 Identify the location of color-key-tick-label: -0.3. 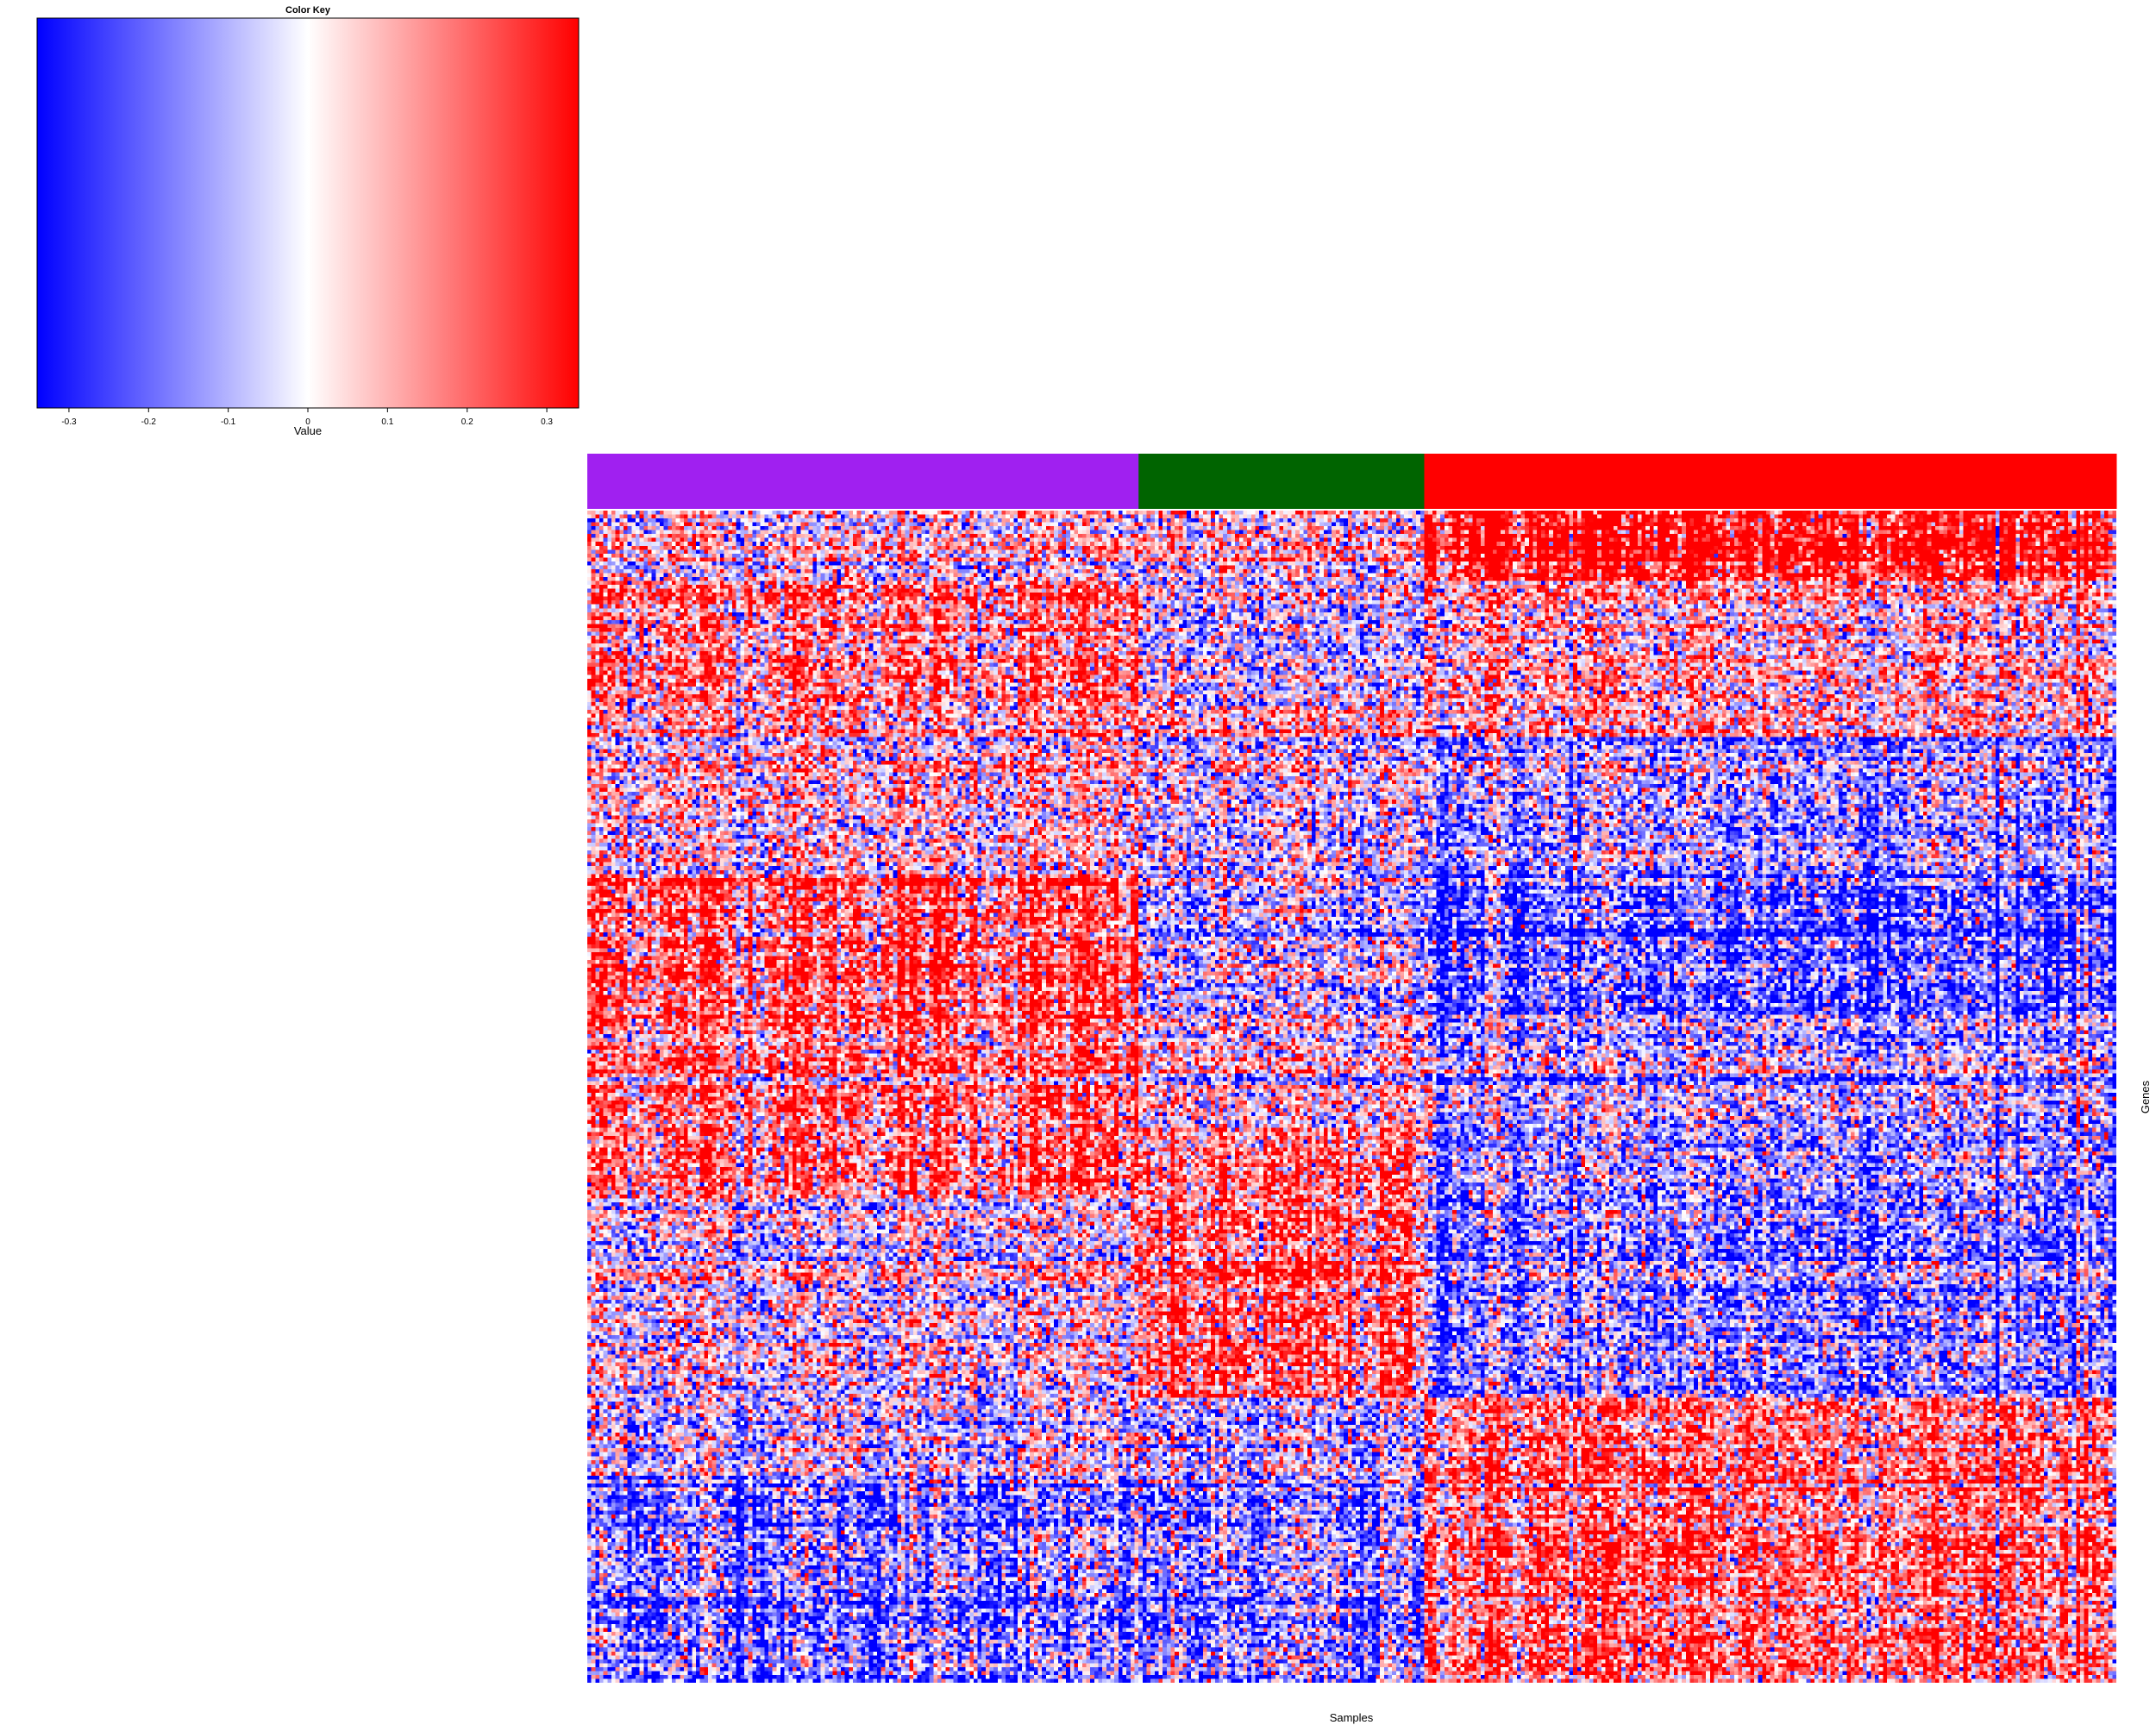
(69, 422).